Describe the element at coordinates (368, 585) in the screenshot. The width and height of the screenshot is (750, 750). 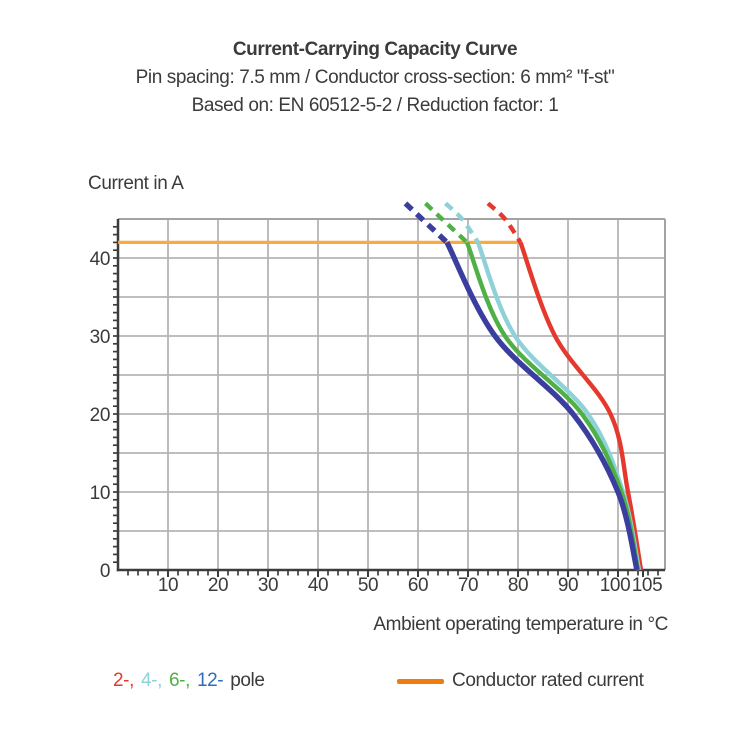
I see `x-tick-label: 50` at that location.